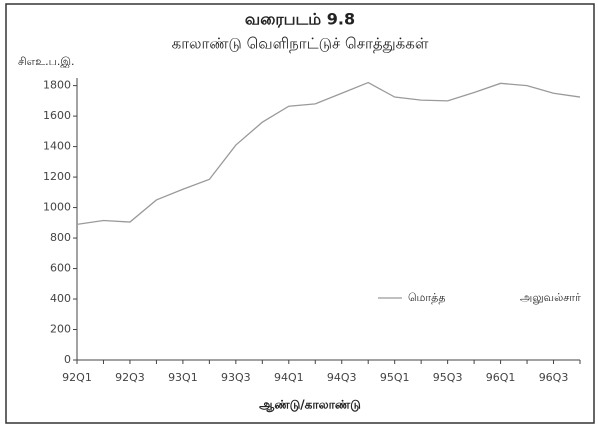 This screenshot has width=598, height=431. Describe the element at coordinates (57, 207) in the screenshot. I see `y-tick-label: 1000` at that location.